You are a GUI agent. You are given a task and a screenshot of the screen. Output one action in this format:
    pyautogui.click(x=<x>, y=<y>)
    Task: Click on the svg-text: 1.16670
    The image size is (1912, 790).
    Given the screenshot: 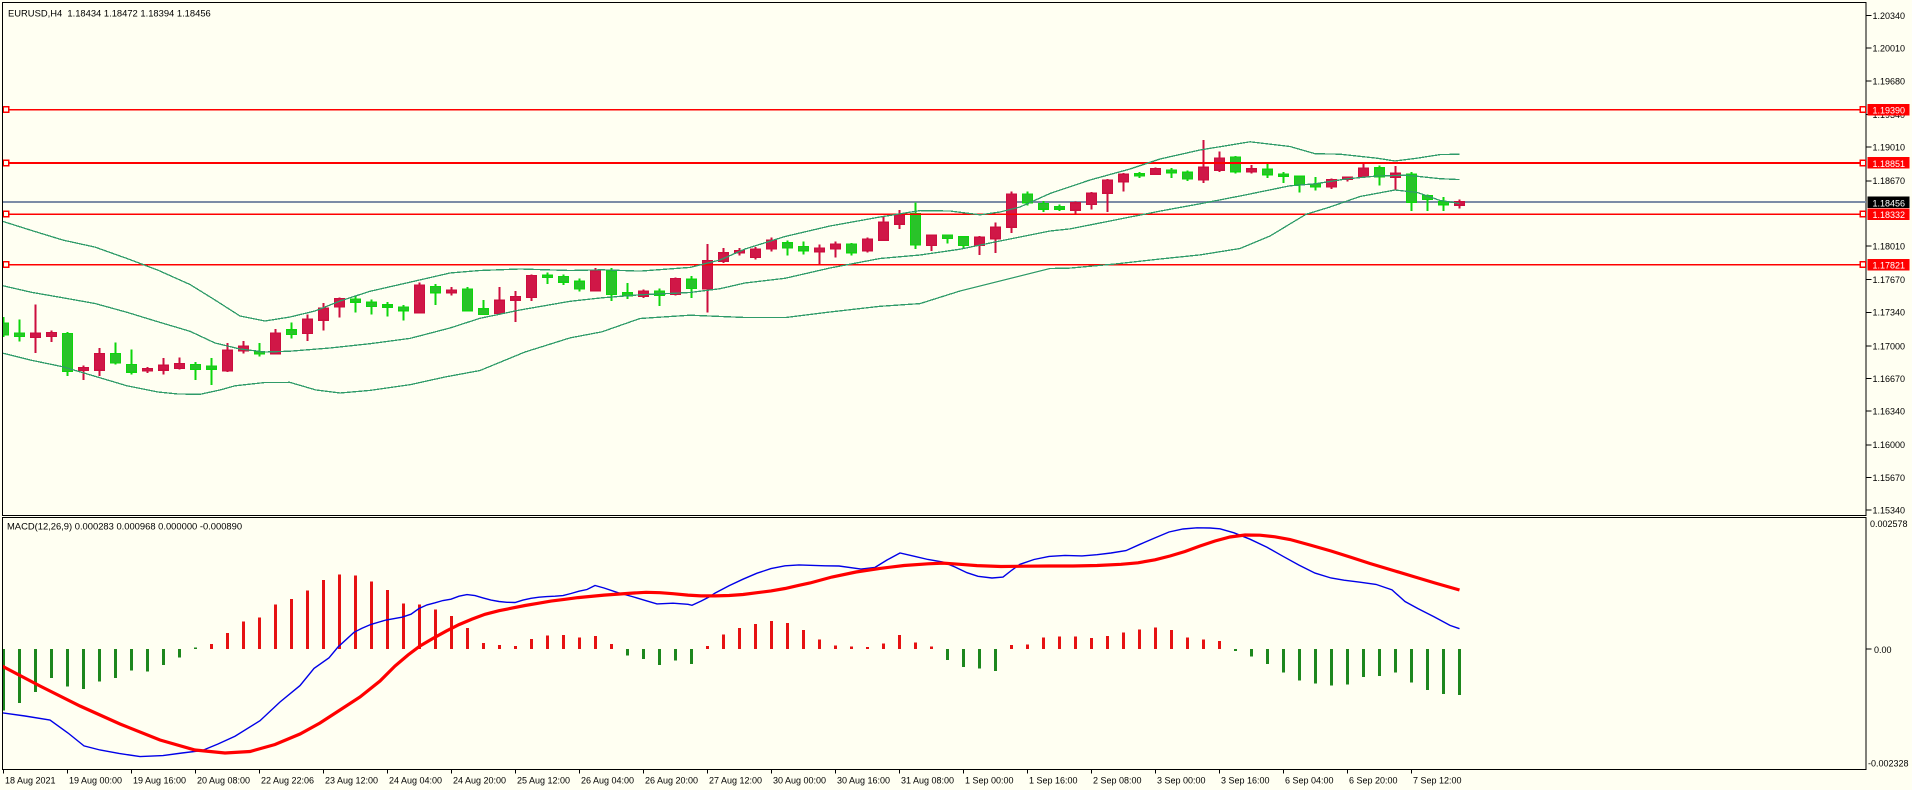 What is the action you would take?
    pyautogui.click(x=1889, y=379)
    